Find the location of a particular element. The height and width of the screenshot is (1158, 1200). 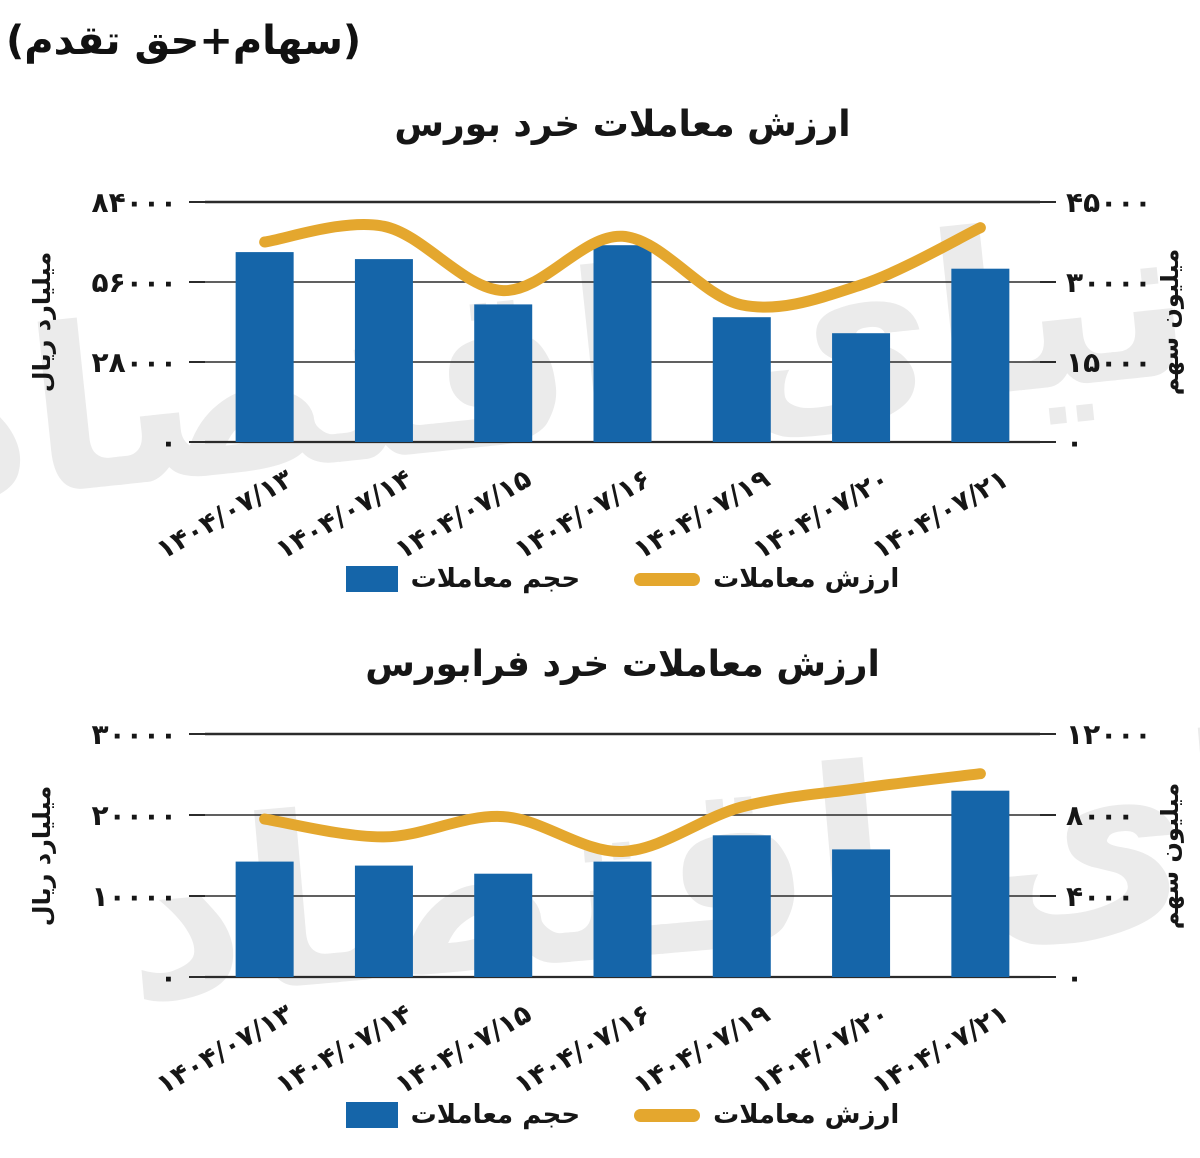

left-axis-tick-label: ۳۰۰۰۰ is located at coordinates (134, 734).